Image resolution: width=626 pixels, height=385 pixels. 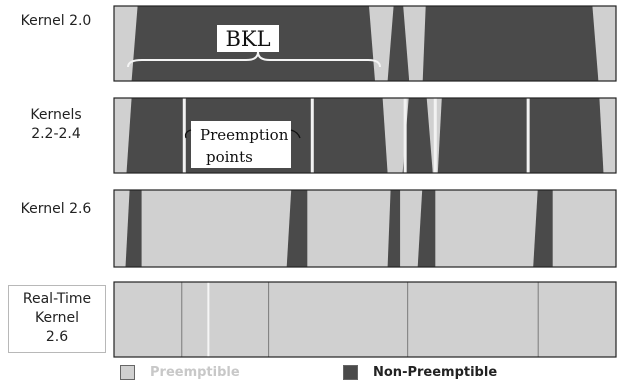 I want to click on preemption-points-box, so click(x=241, y=144).